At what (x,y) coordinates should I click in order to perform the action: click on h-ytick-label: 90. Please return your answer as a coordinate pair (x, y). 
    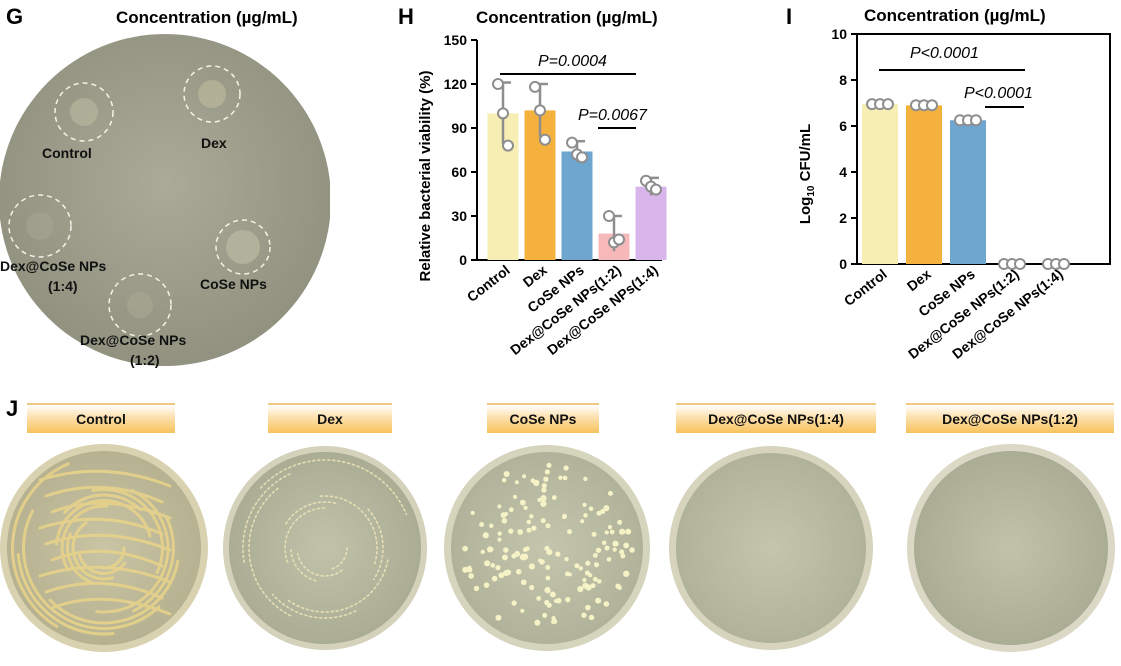
    Looking at the image, I should click on (459, 128).